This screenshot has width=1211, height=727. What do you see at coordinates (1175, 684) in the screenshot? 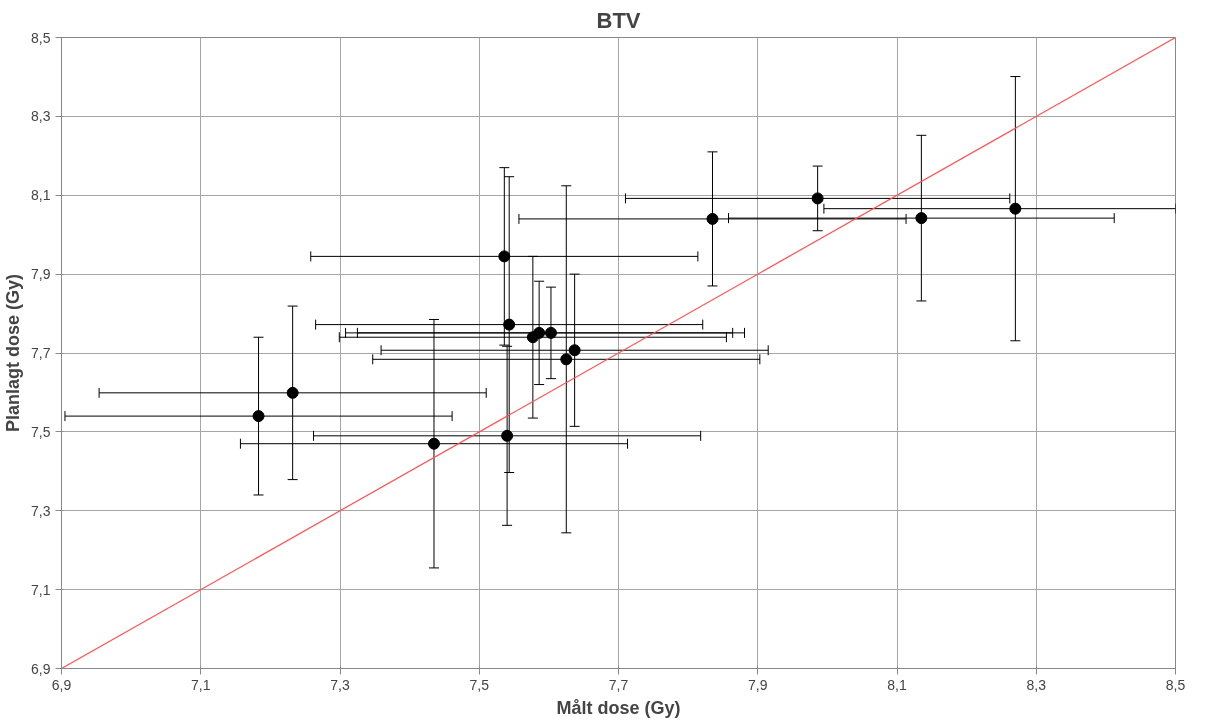
I see `x-tick-label: 8,5` at bounding box center [1175, 684].